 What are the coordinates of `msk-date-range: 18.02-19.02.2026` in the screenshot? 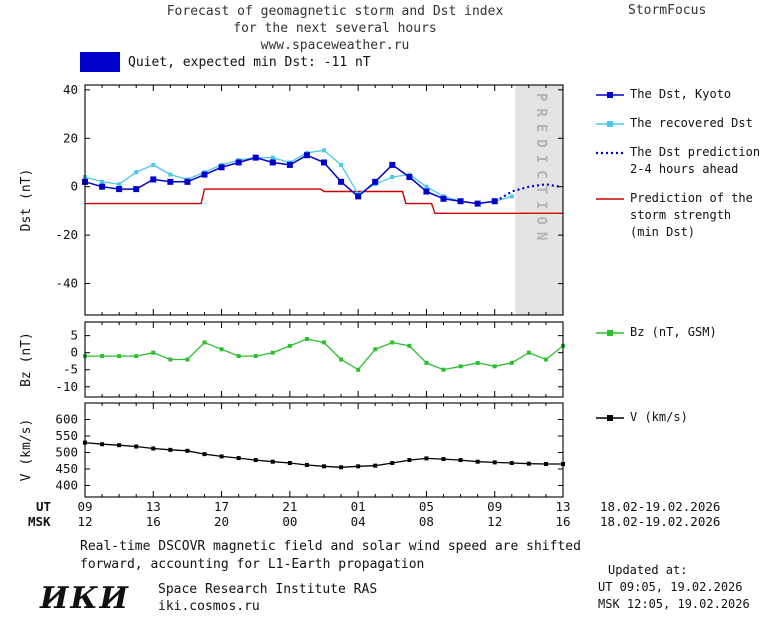 It's located at (660, 521).